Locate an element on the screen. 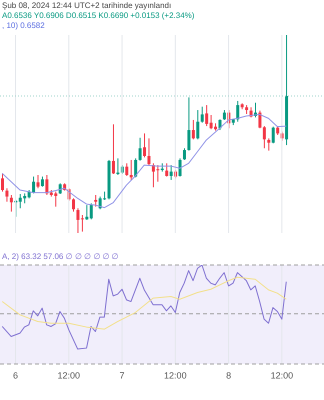 This screenshot has height=400, width=324. text: A, 2) 63.32 57.06 ∅ ∅ ∅ ∅ ∅ ∅ is located at coordinates (60, 256).